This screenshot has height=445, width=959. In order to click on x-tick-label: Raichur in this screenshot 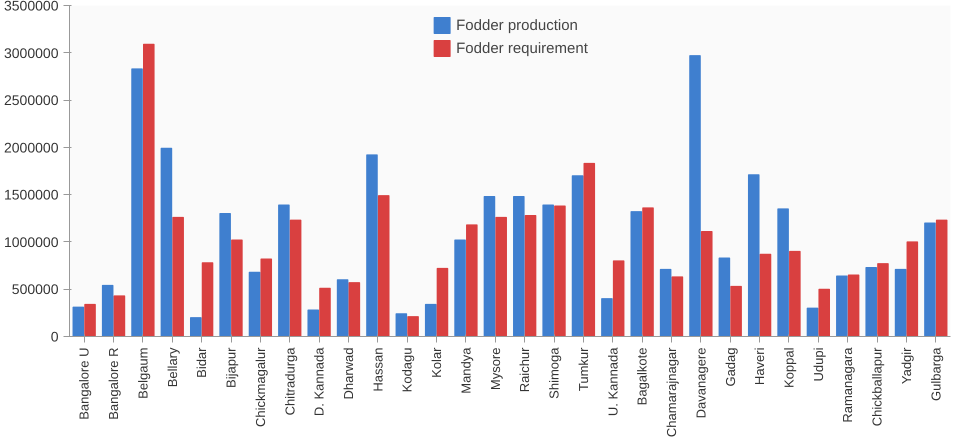, I will do `click(524, 369)`.